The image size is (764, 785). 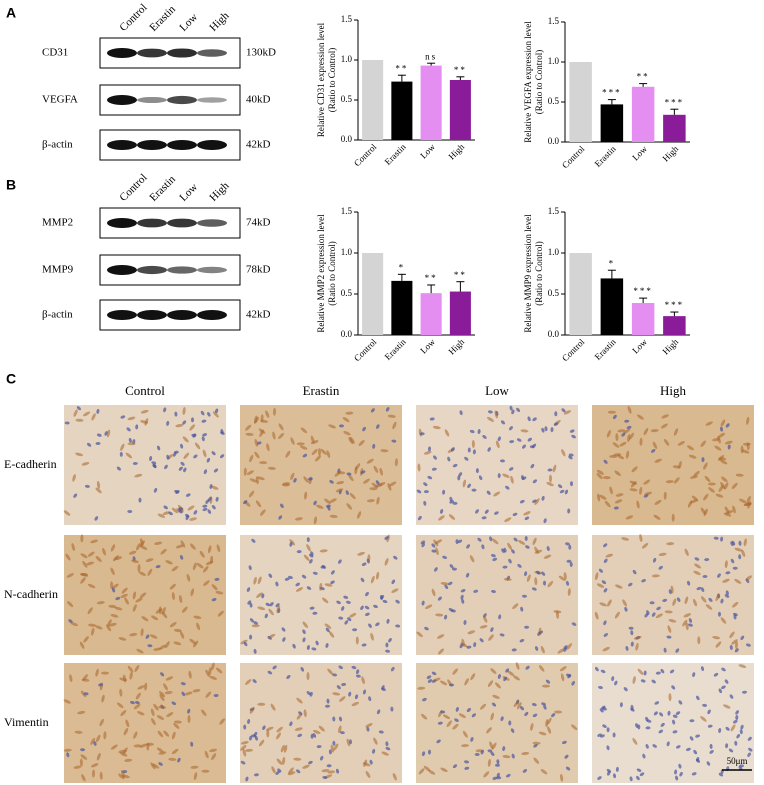 What do you see at coordinates (11, 185) in the screenshot?
I see `panel-label: B` at bounding box center [11, 185].